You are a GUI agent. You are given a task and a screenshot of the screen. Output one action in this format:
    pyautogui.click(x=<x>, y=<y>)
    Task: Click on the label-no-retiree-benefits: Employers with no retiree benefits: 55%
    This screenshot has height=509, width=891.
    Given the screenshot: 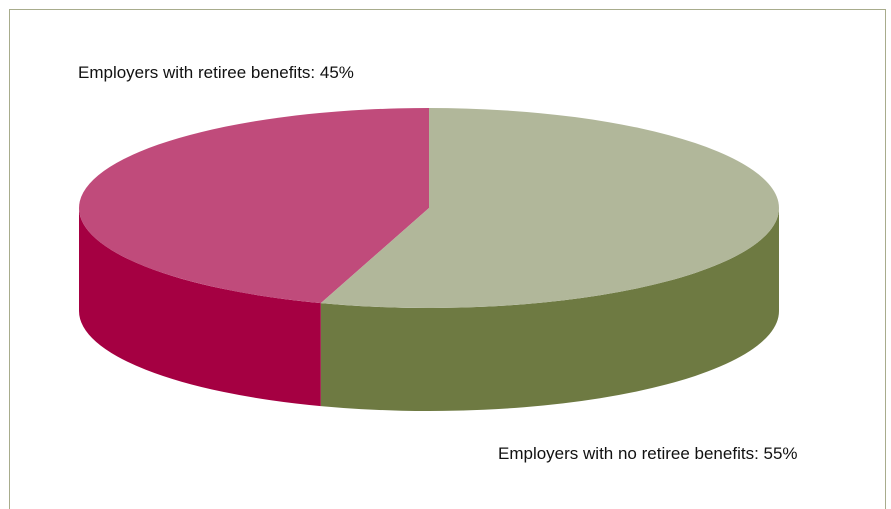 What is the action you would take?
    pyautogui.click(x=648, y=453)
    